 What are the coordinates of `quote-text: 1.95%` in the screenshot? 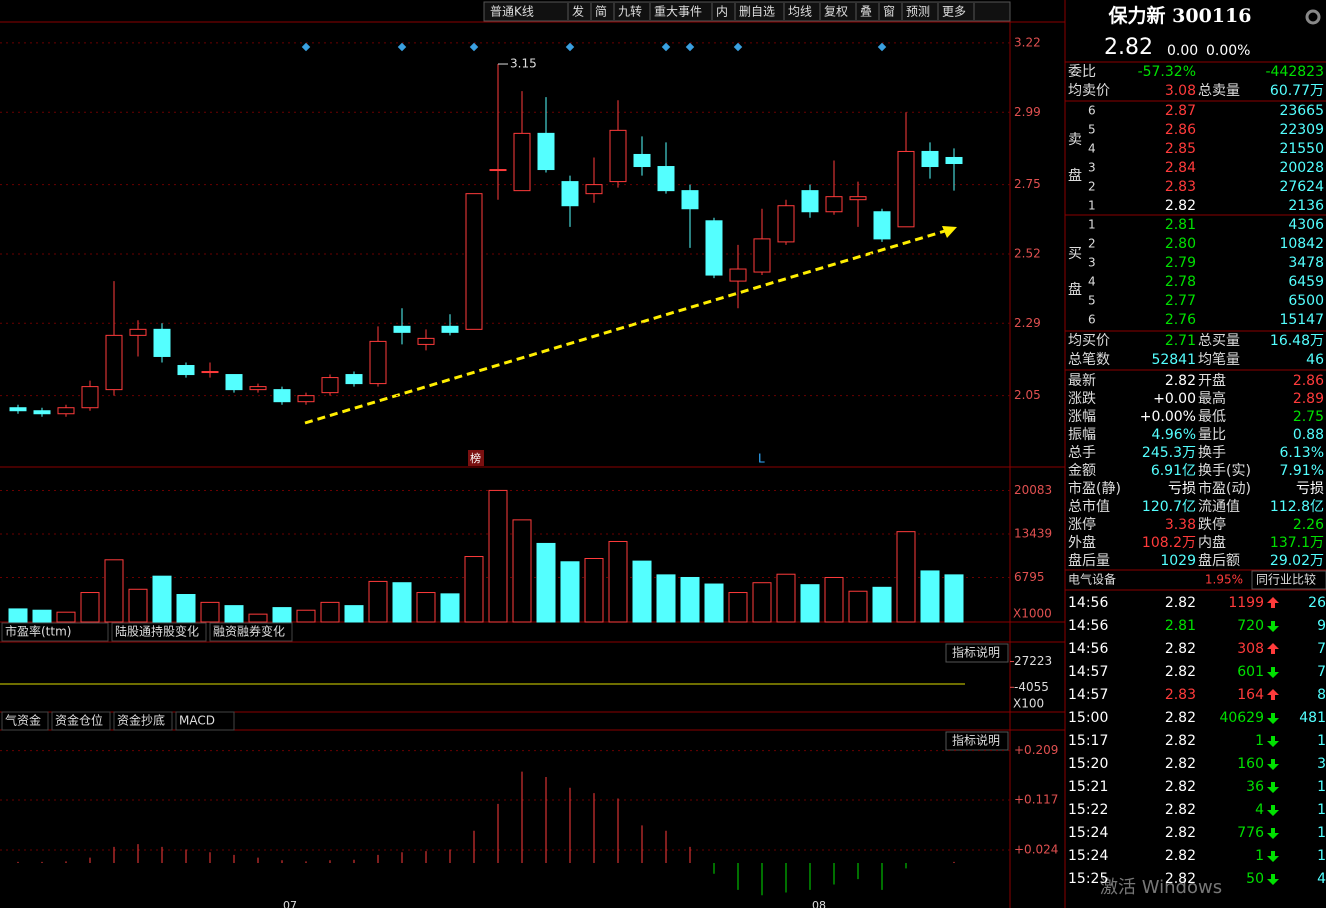 It's located at (1224, 580).